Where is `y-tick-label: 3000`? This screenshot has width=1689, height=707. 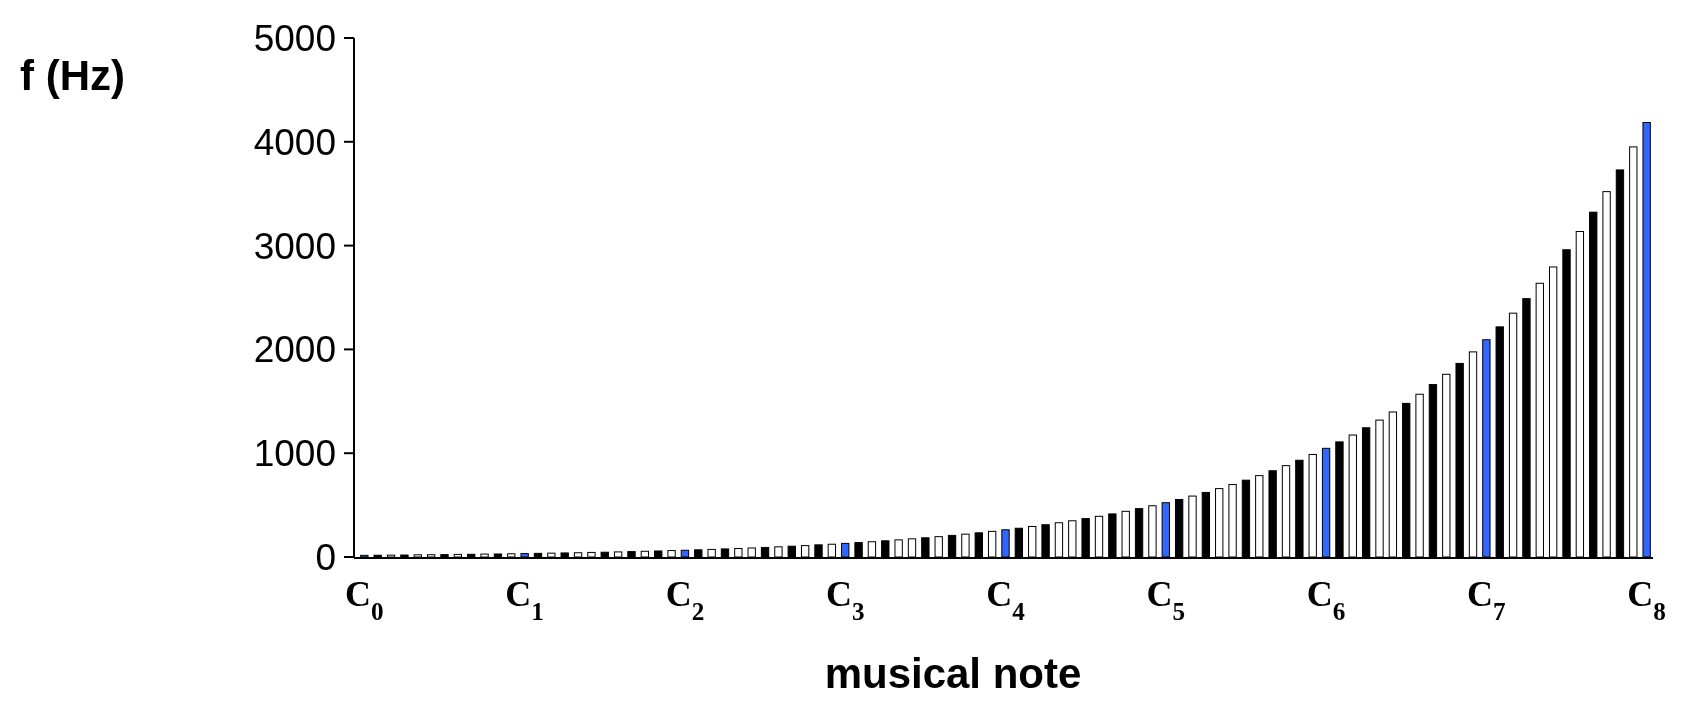 y-tick-label: 3000 is located at coordinates (294, 246).